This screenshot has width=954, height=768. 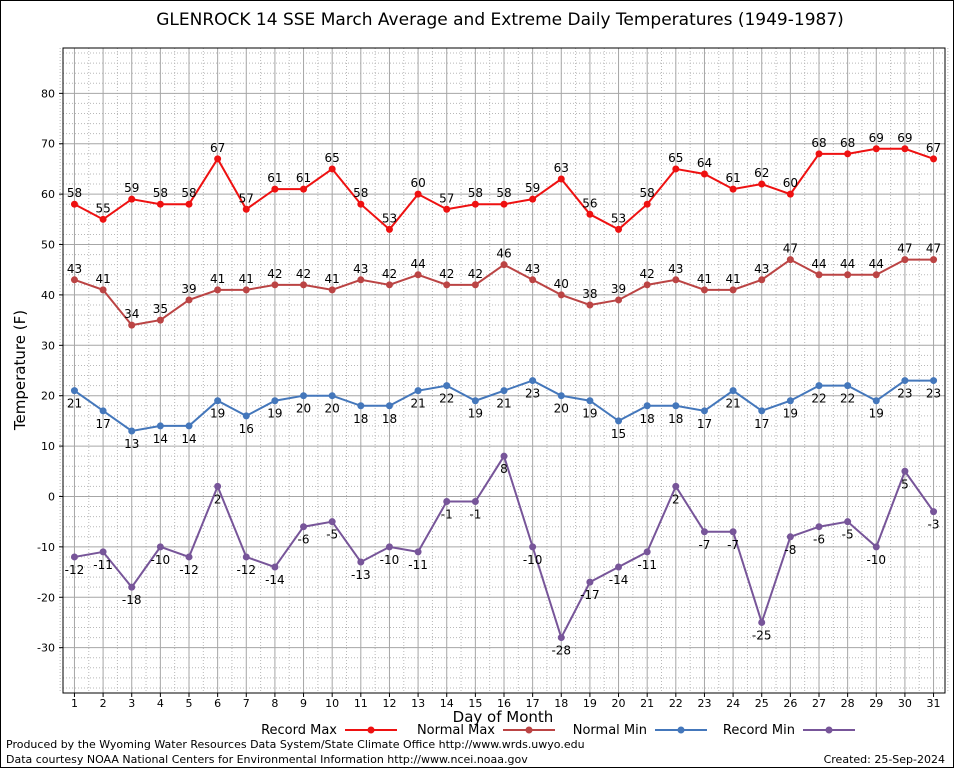 I want to click on normal-min-data-label: 13, so click(x=131, y=444).